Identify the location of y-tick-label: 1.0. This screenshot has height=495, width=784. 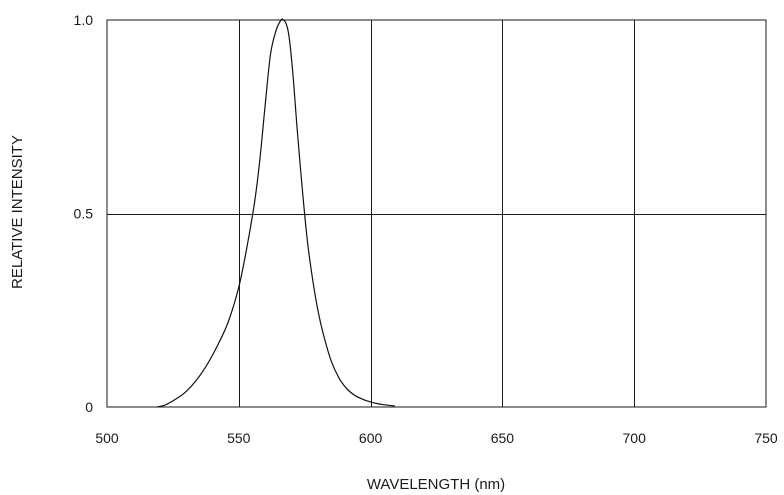
(84, 20).